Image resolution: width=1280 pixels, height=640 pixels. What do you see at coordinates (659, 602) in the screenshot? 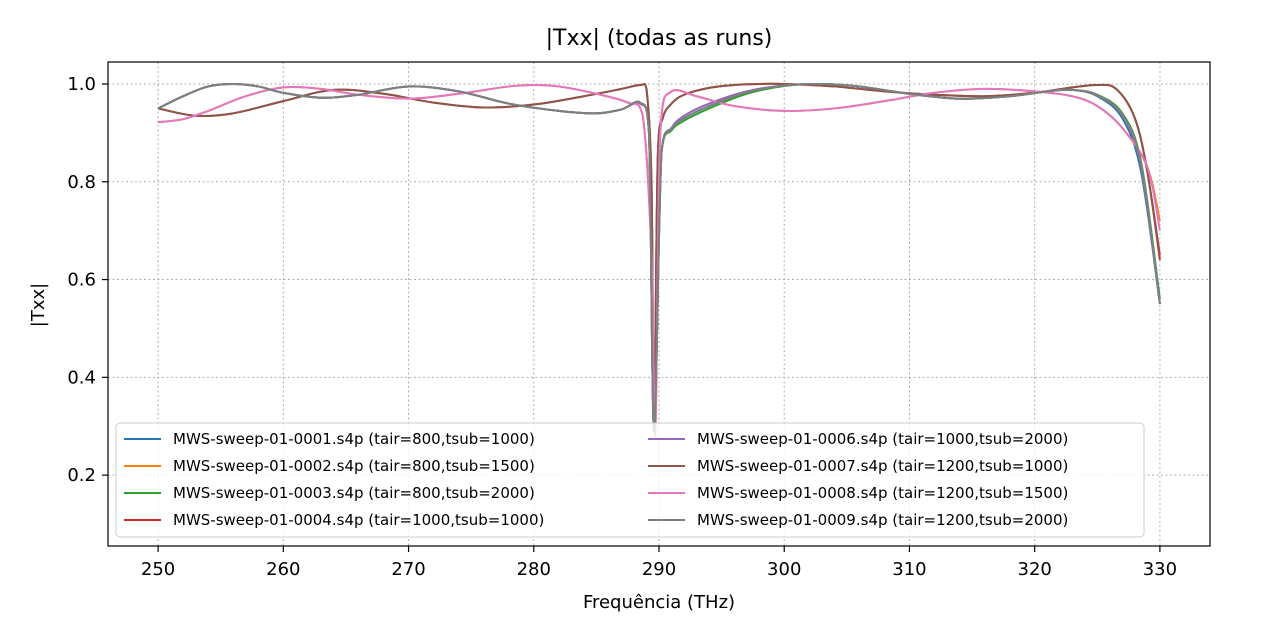
I see `x-axis-label: Frequência (THz)` at bounding box center [659, 602].